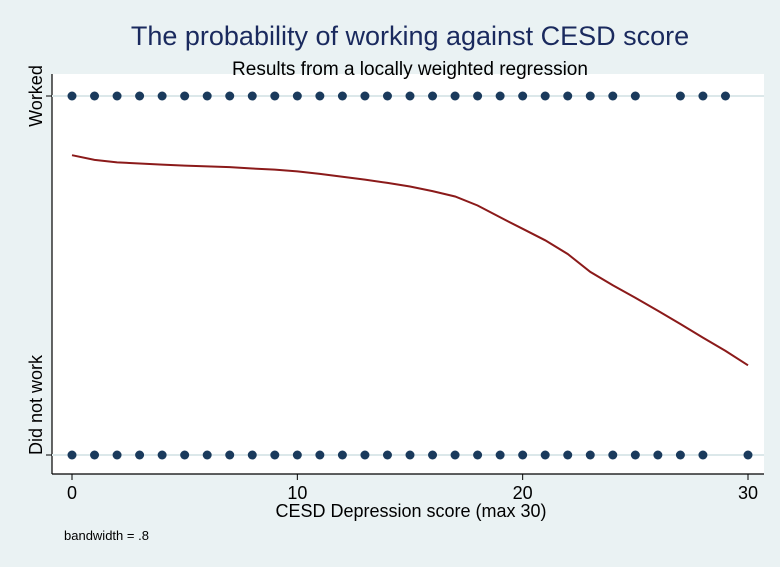  I want to click on y-tick-label-1: Worked, so click(36, 96).